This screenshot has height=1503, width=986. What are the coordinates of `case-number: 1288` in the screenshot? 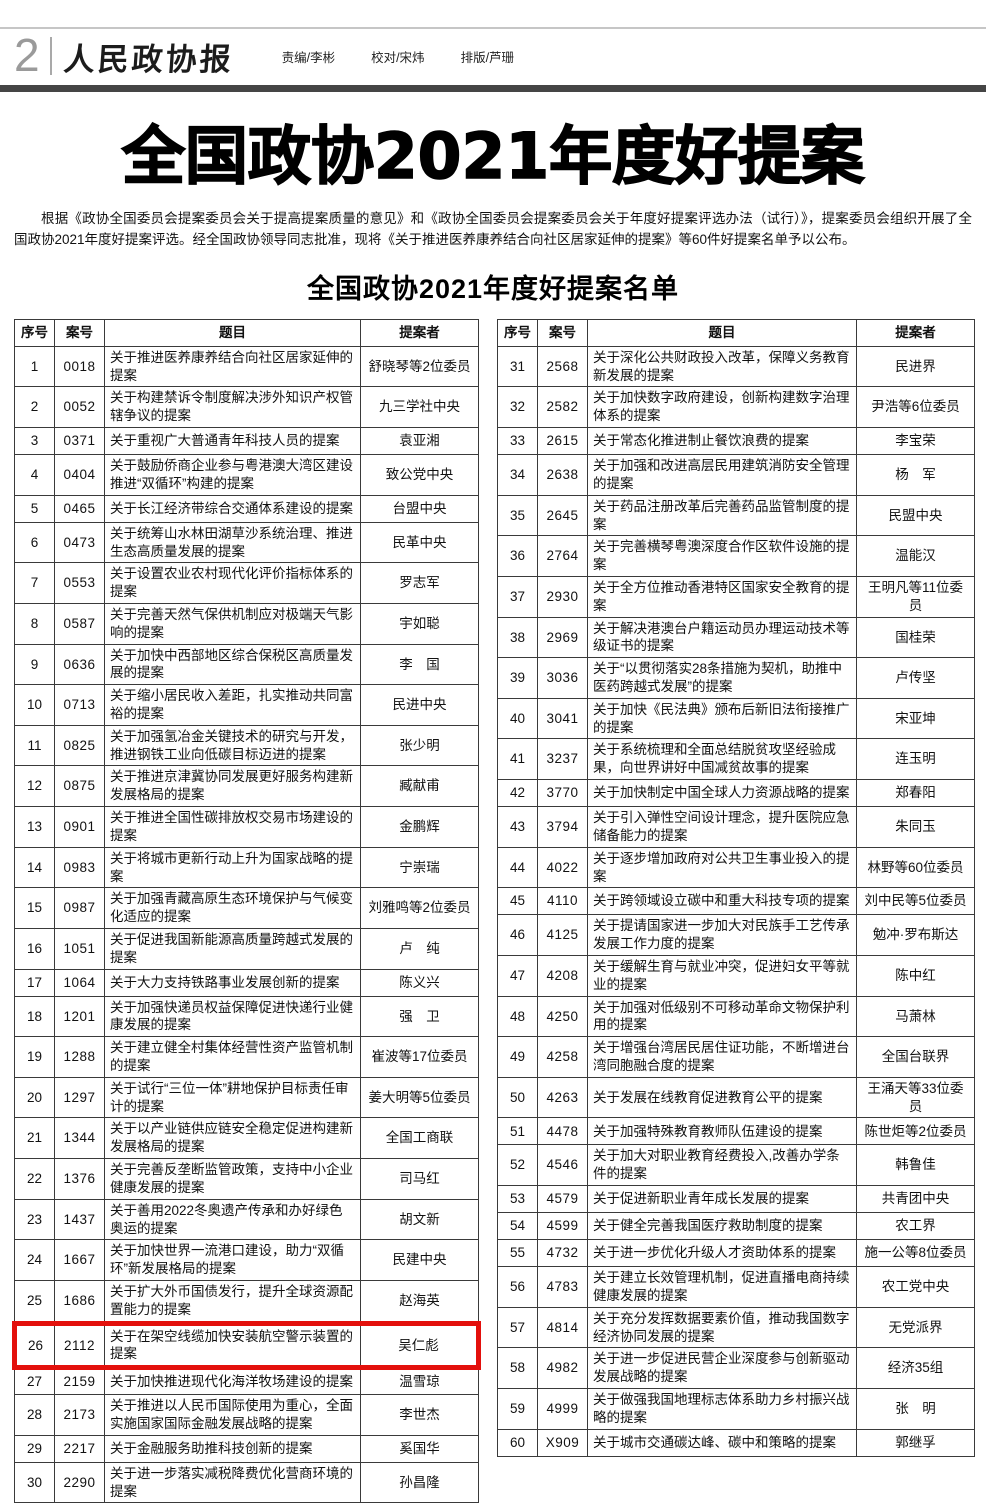 It's located at (79, 1057).